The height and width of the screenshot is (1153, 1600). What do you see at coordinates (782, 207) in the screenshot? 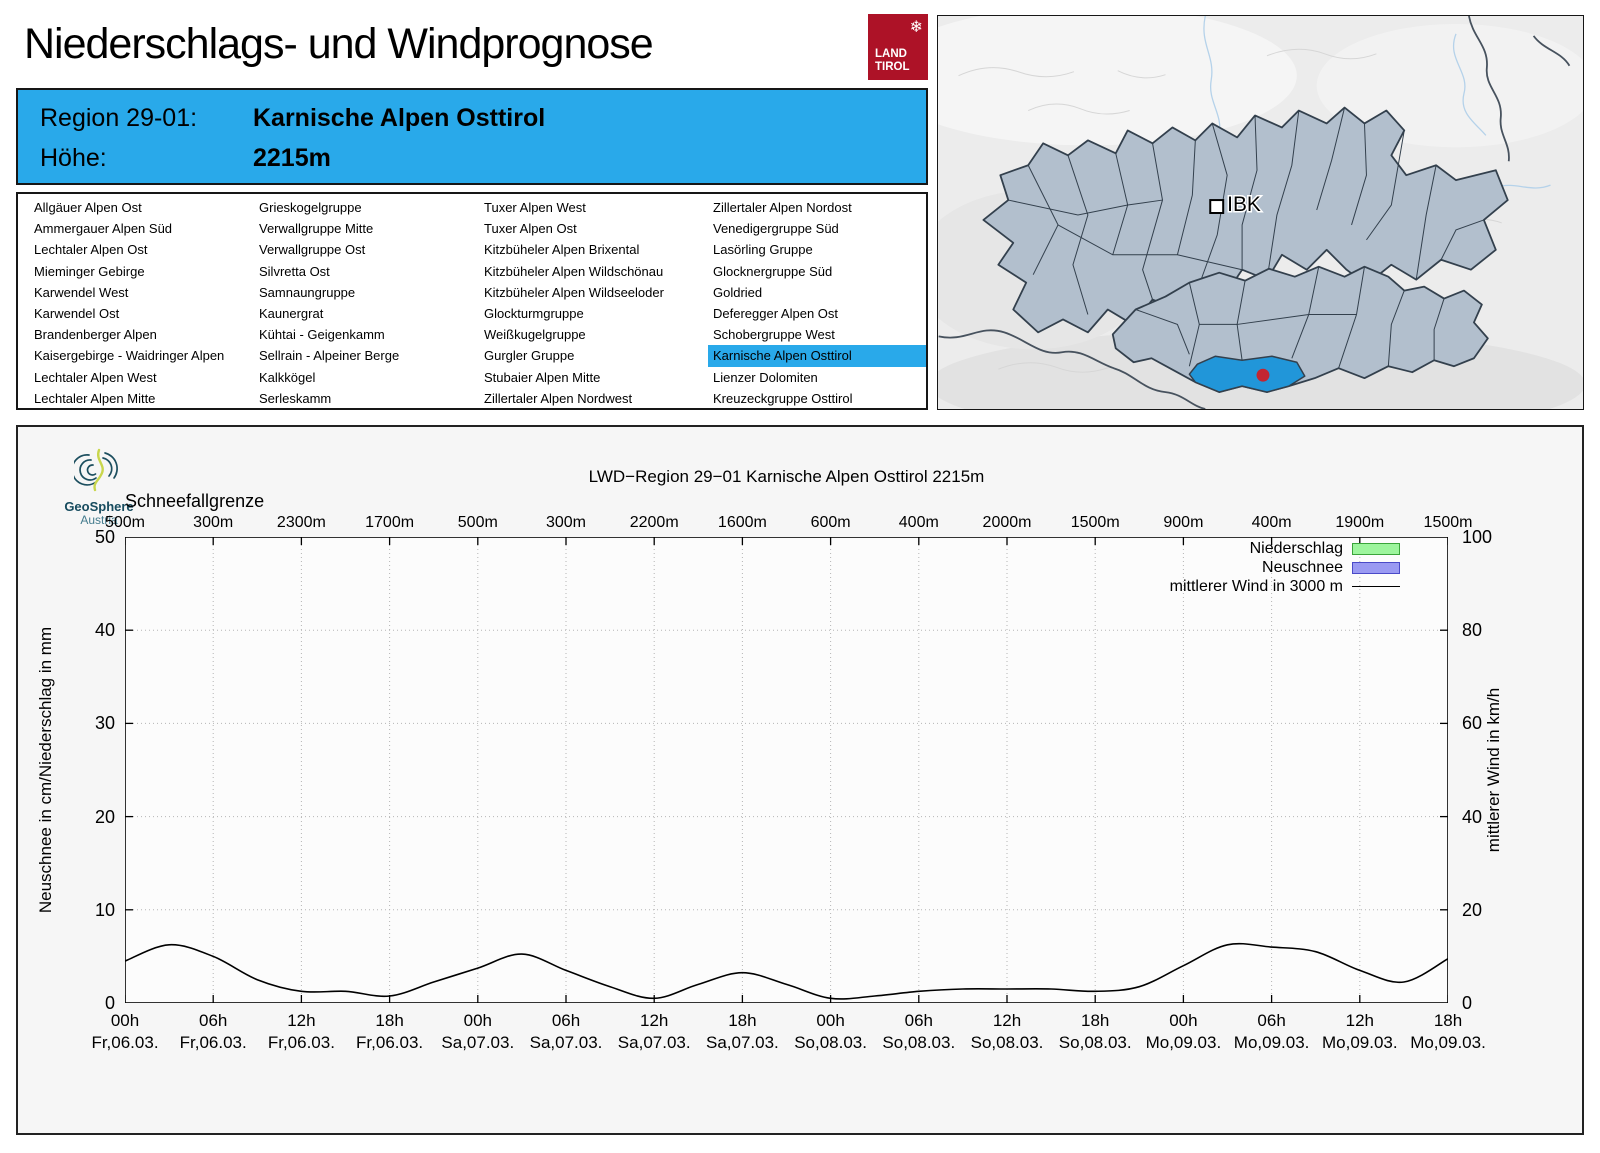
I see `region-list-item: Zillertaler Alpen Nordost` at bounding box center [782, 207].